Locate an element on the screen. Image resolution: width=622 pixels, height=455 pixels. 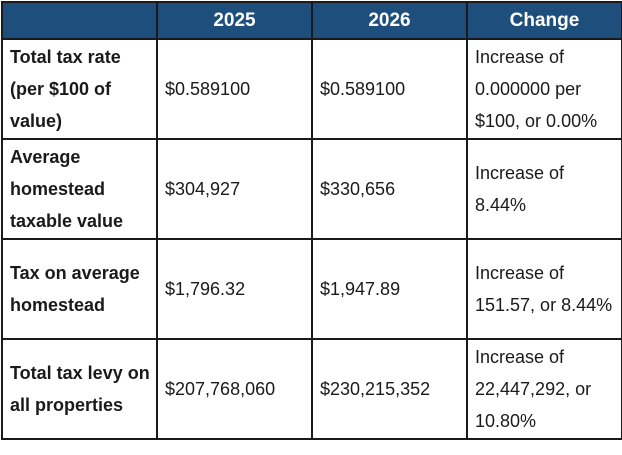
row-label: Total tax levy on all properties is located at coordinates (79, 389).